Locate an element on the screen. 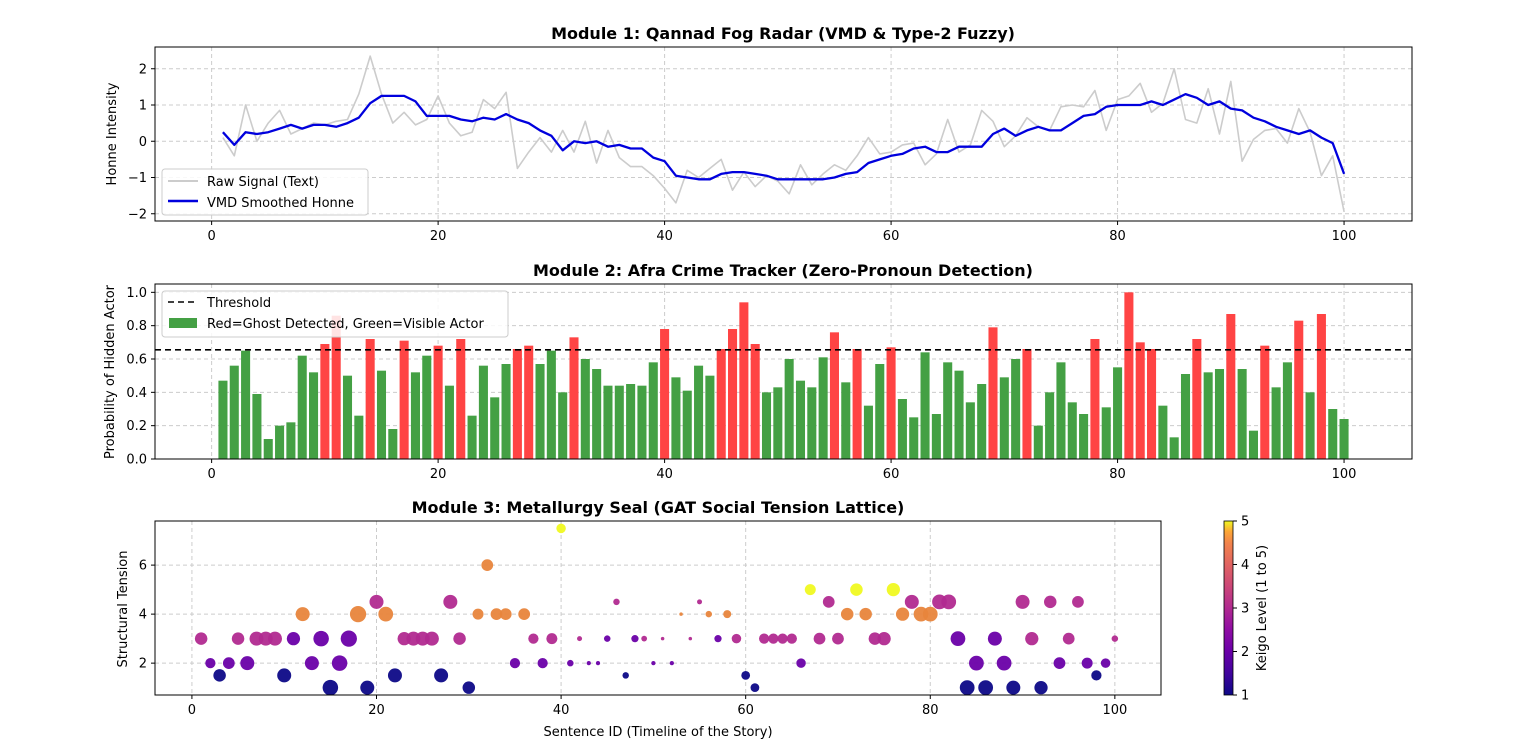 The image size is (1536, 754). module1-xtick-label: 40 is located at coordinates (664, 236).